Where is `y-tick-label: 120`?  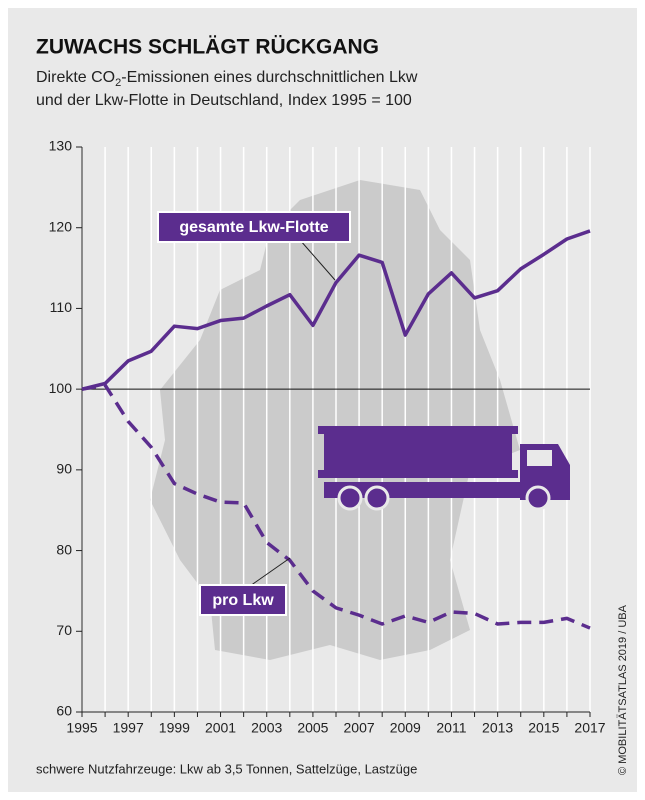 y-tick-label: 120 is located at coordinates (61, 226).